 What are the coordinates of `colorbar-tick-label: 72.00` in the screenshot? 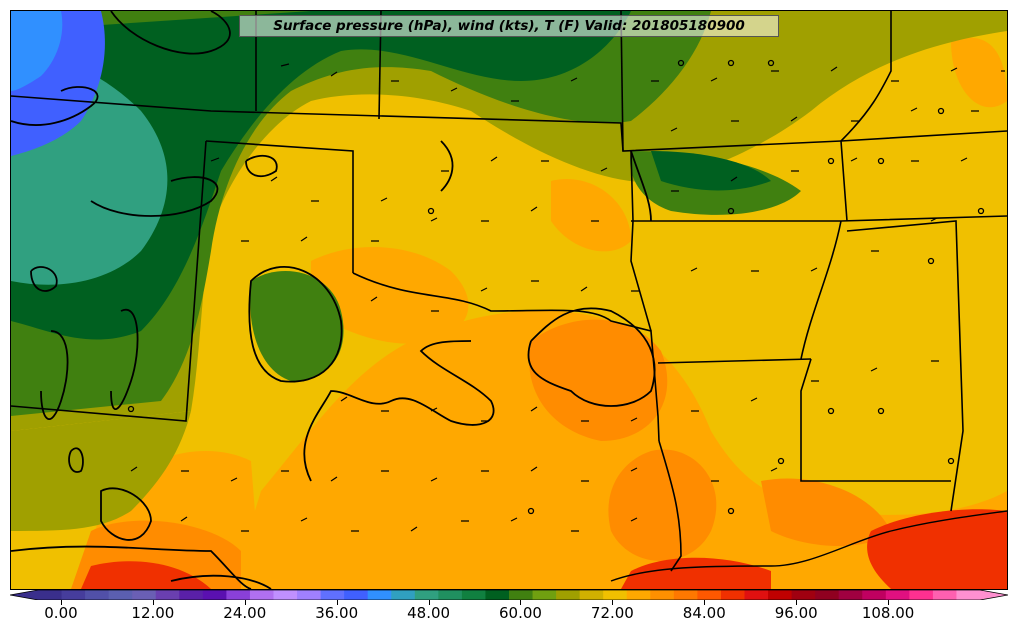 It's located at (612, 613).